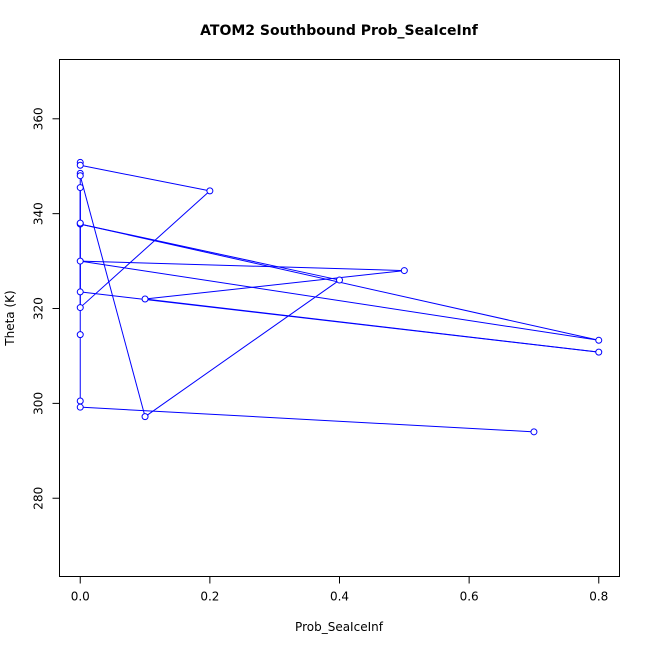 The width and height of the screenshot is (650, 650). Describe the element at coordinates (39, 118) in the screenshot. I see `y-tick-label: 360` at that location.